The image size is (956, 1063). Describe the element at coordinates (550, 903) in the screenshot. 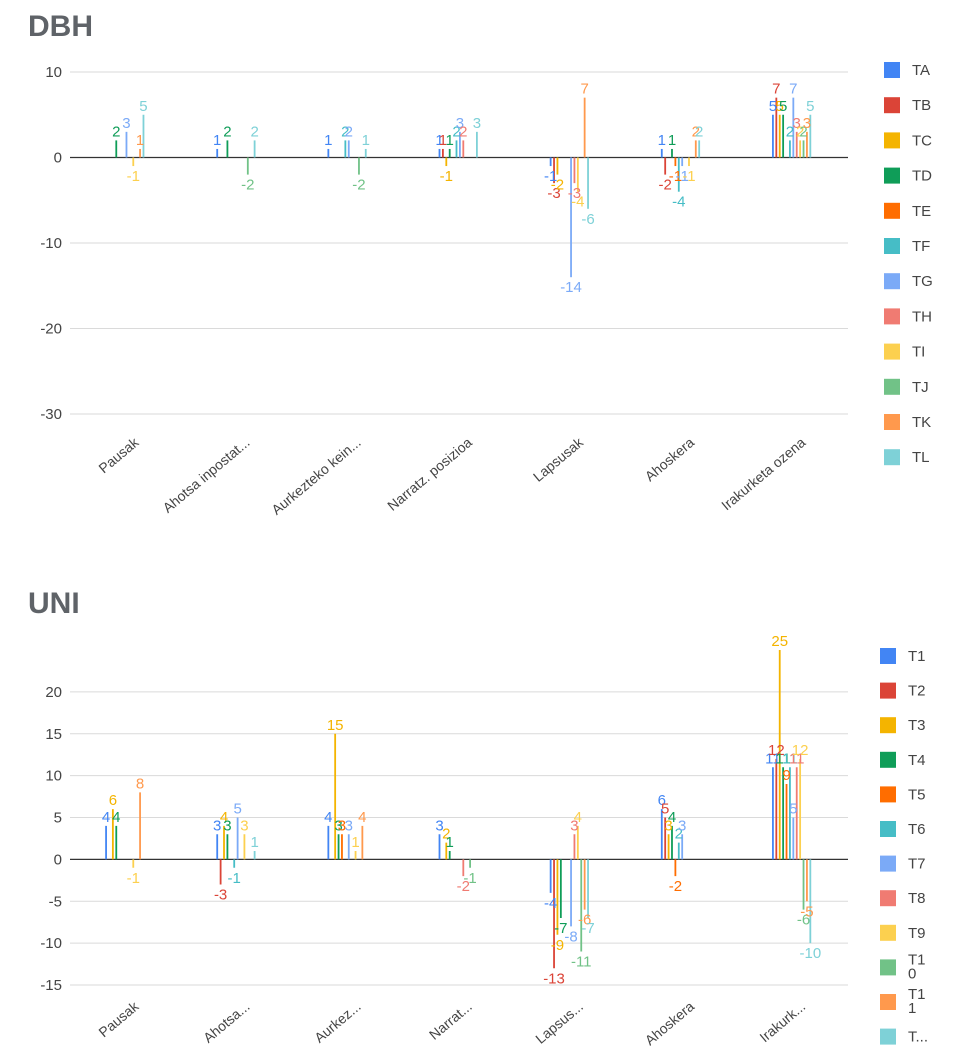

I see `uni-data-label: -4` at that location.